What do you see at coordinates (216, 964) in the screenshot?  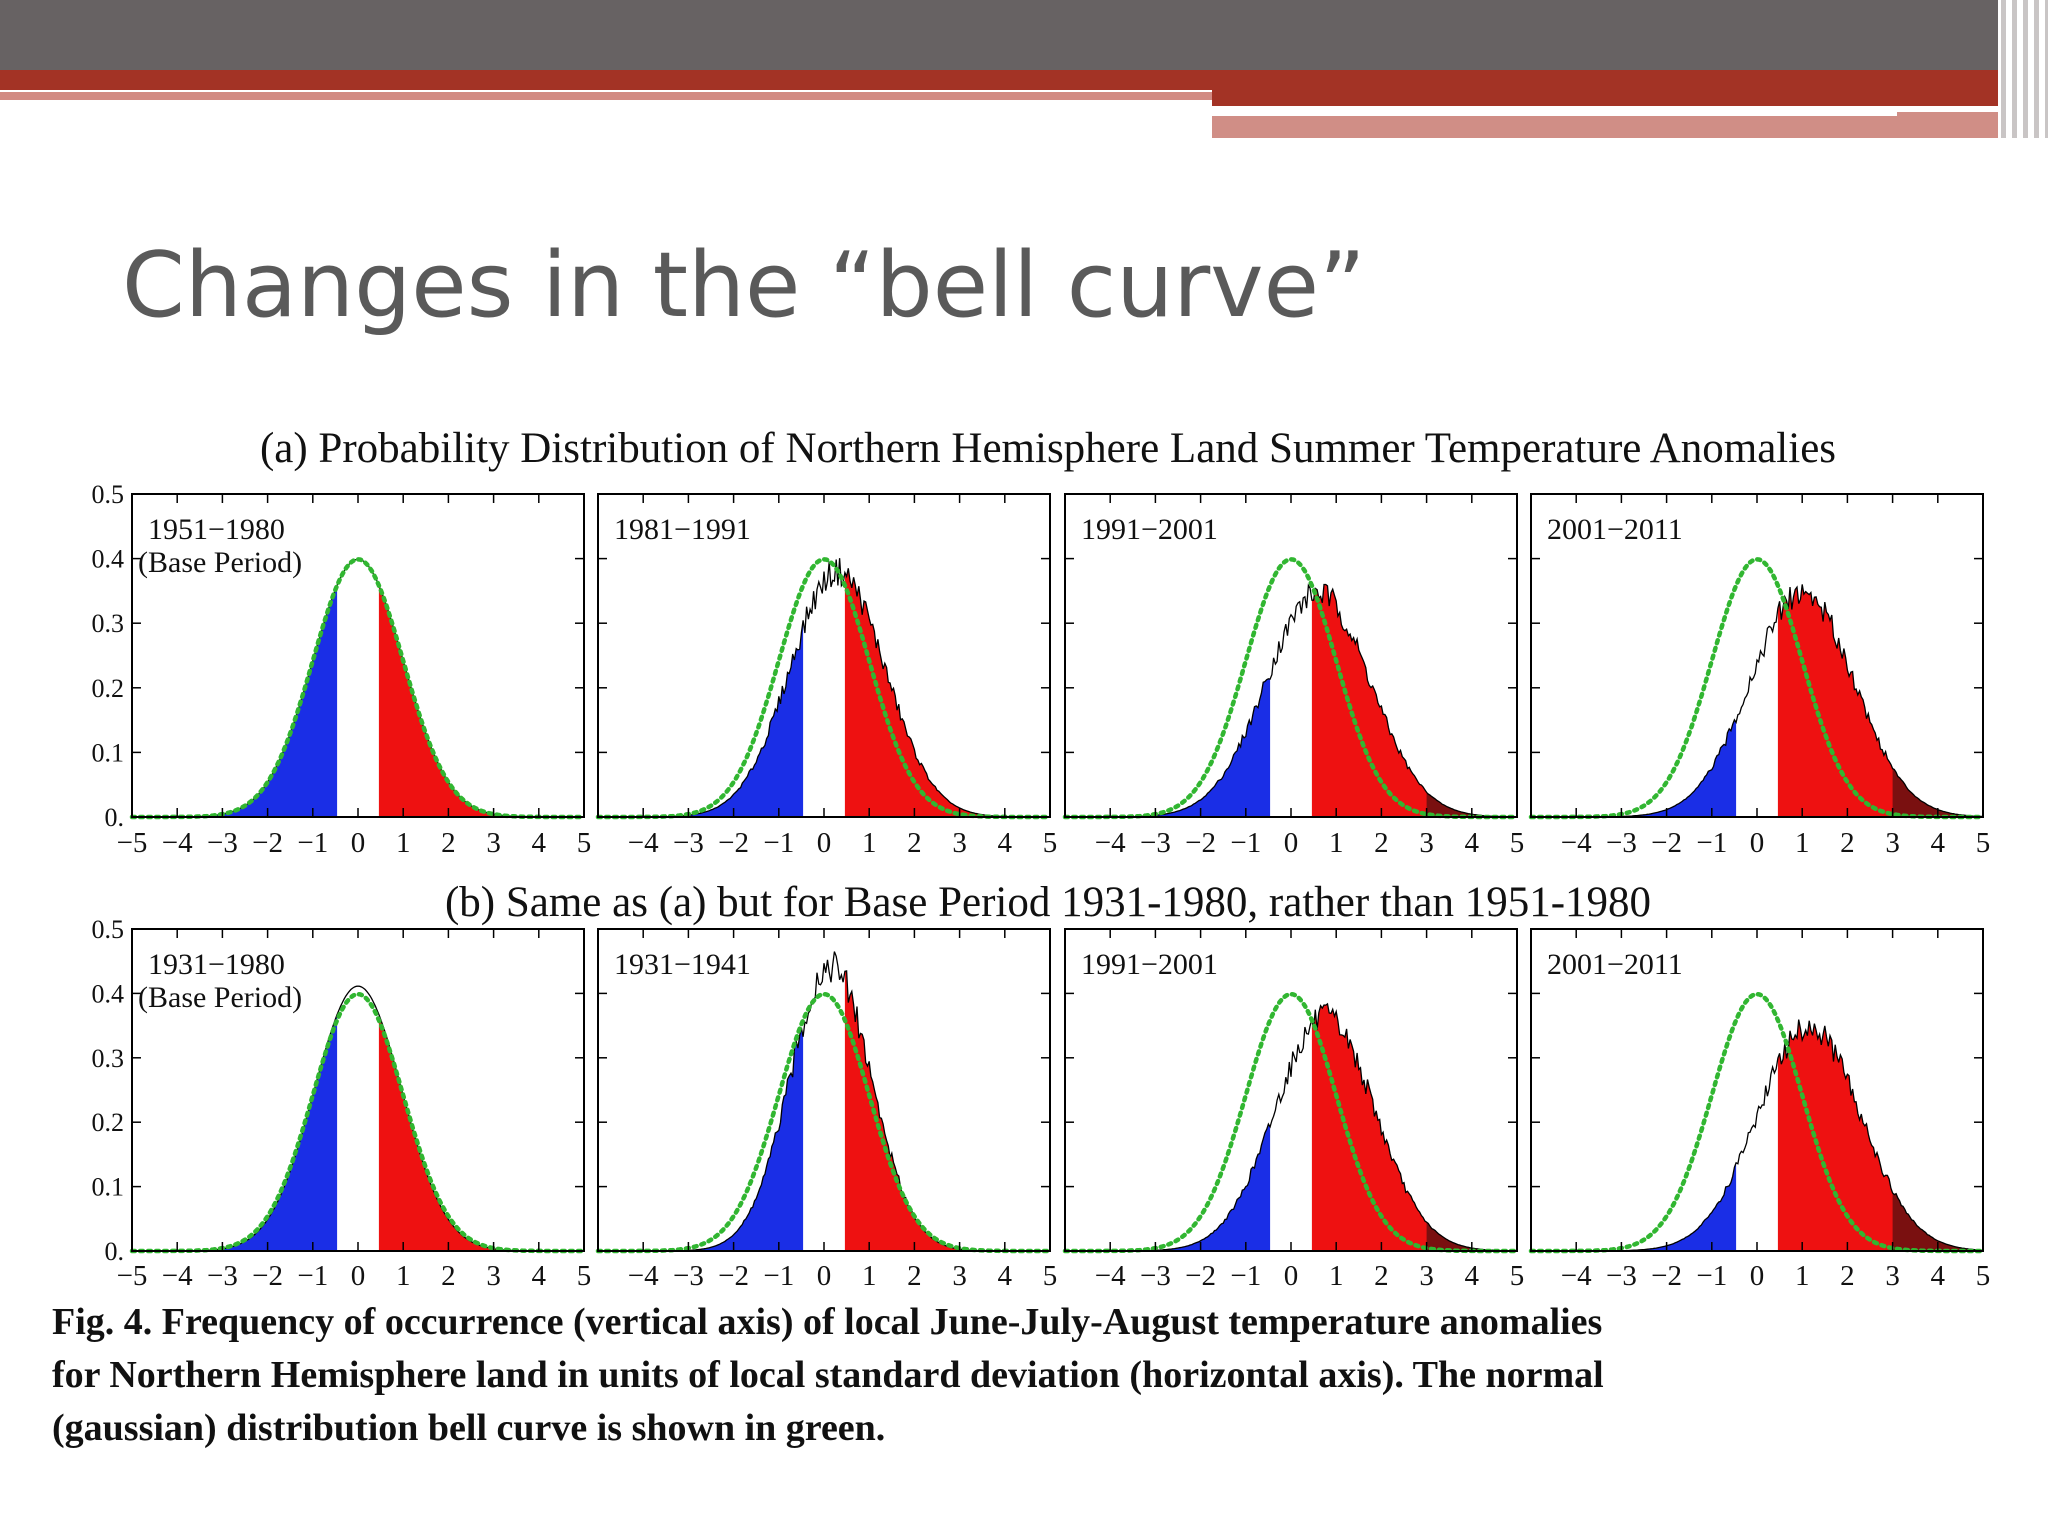 I see `panel-label: 1931−1980` at bounding box center [216, 964].